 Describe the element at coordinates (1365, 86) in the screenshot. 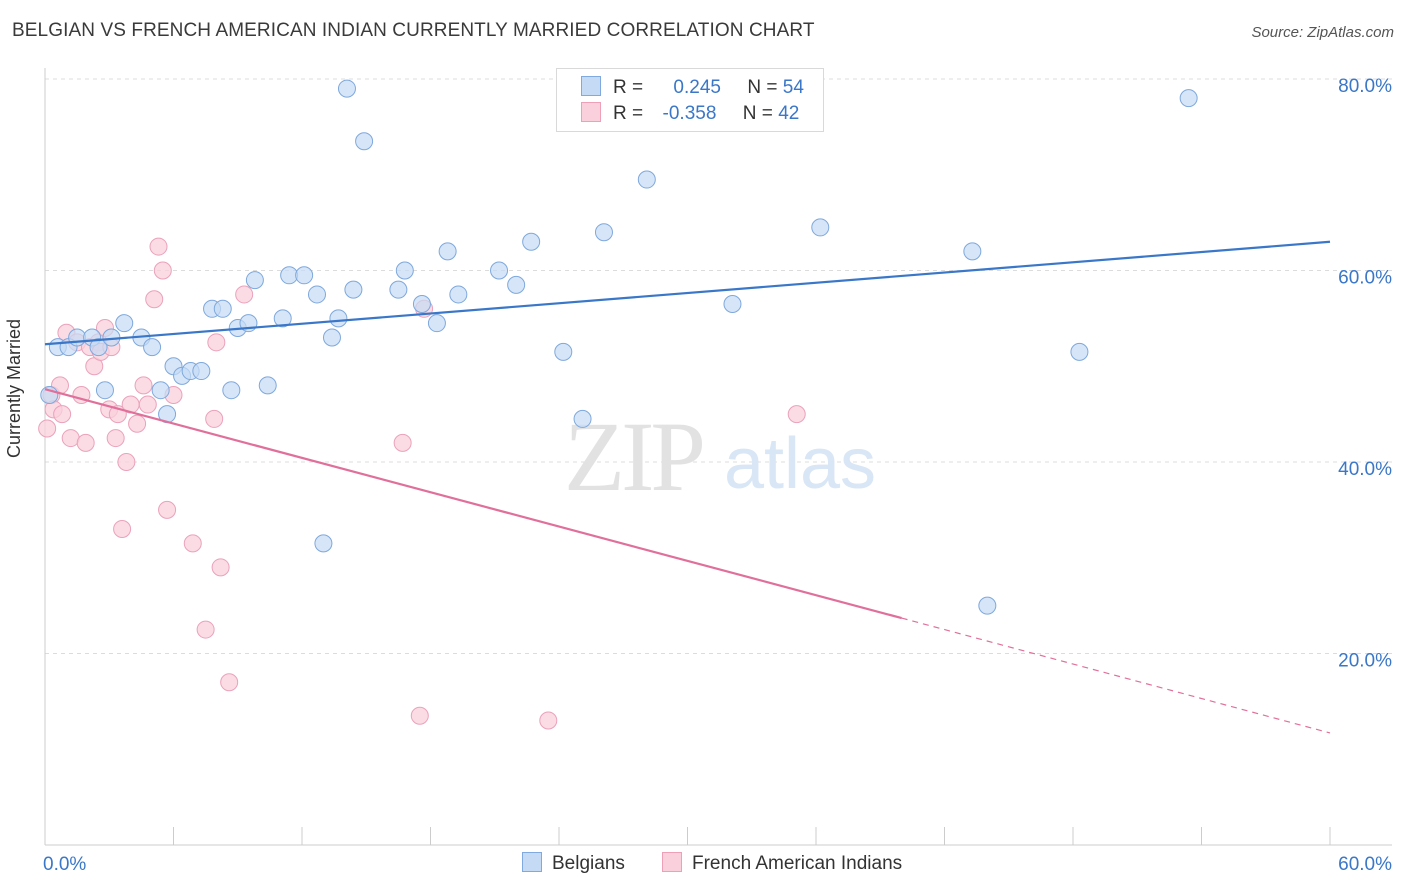

I see `y-tick-label: 80.0%` at that location.